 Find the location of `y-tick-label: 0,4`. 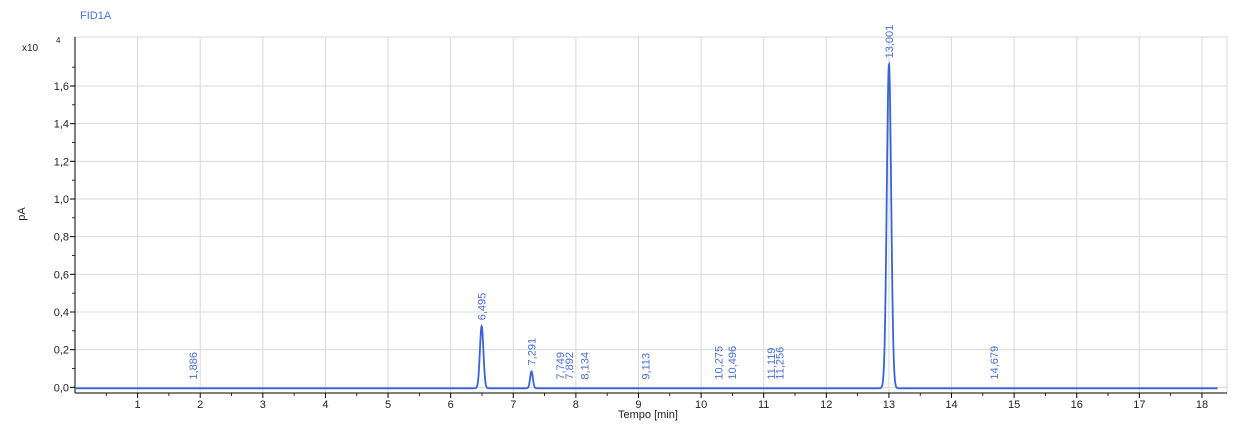

y-tick-label: 0,4 is located at coordinates (61, 313).